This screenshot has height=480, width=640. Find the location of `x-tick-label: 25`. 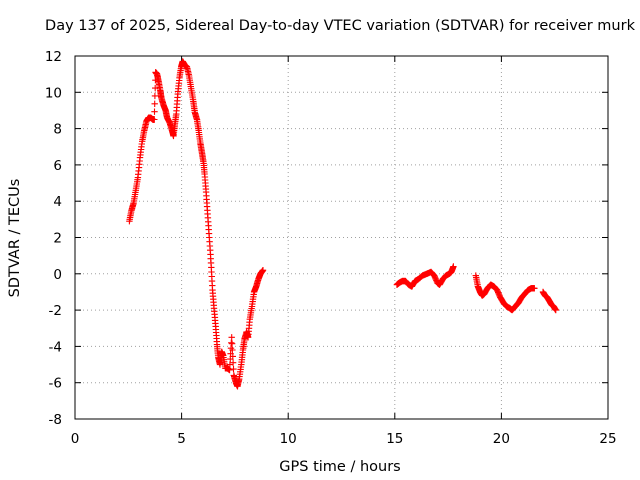

x-tick-label: 25 is located at coordinates (607, 439).